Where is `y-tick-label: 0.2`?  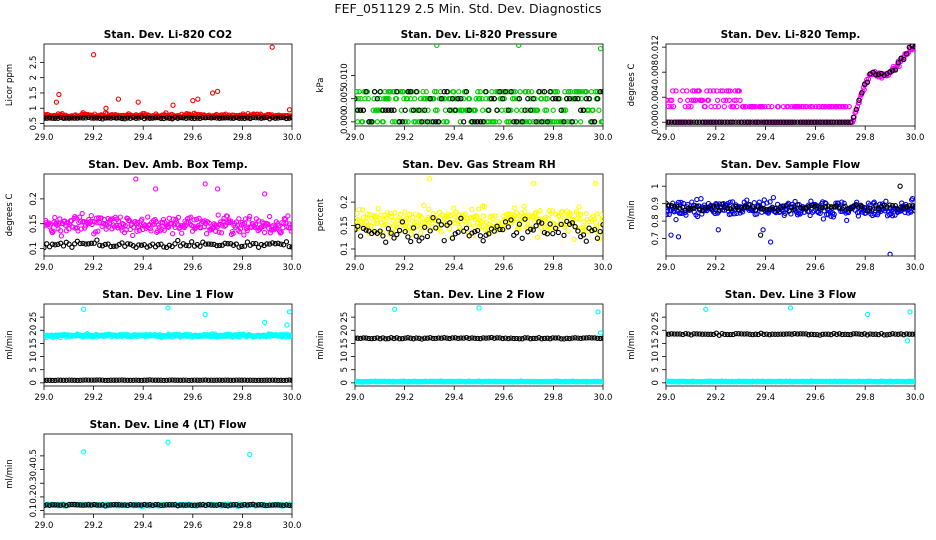
y-tick-label: 0.2 is located at coordinates (34, 497).